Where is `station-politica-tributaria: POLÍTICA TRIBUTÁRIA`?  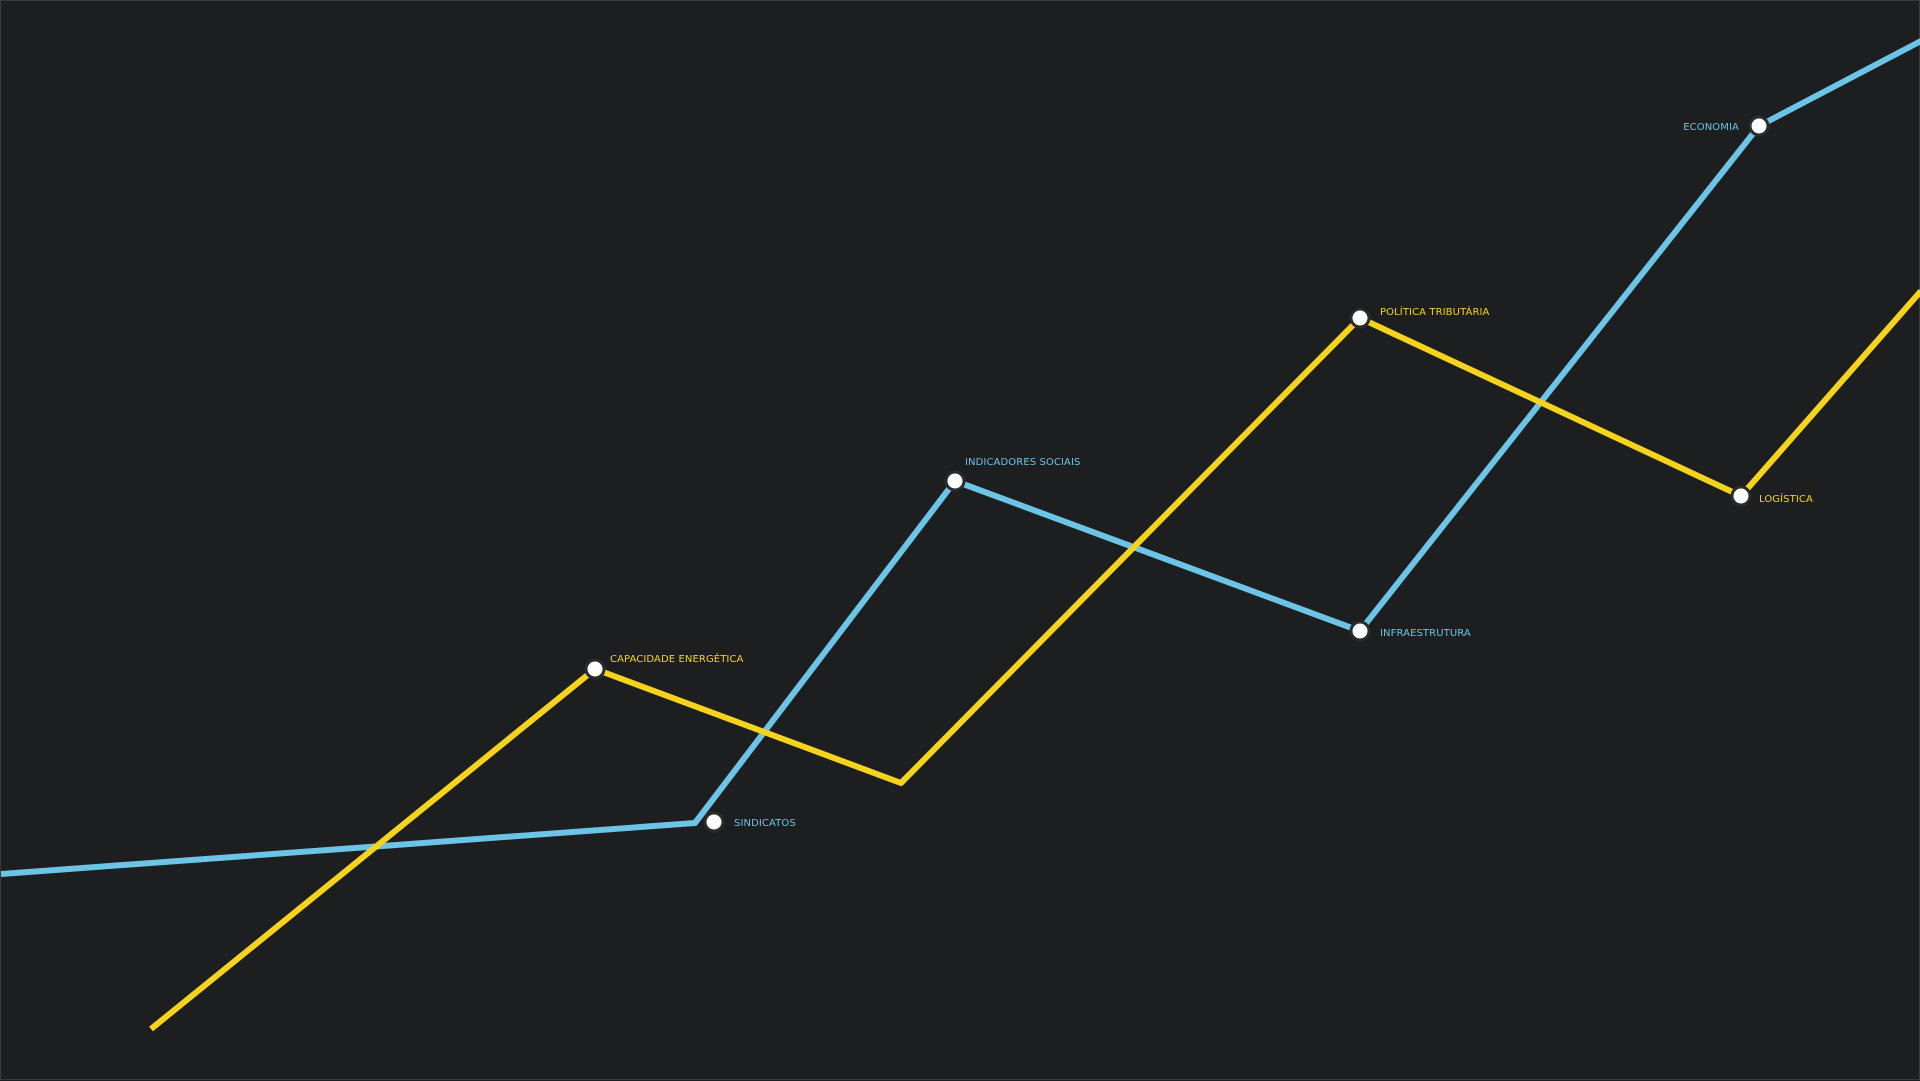
station-politica-tributaria: POLÍTICA TRIBUTÁRIA is located at coordinates (1419, 317).